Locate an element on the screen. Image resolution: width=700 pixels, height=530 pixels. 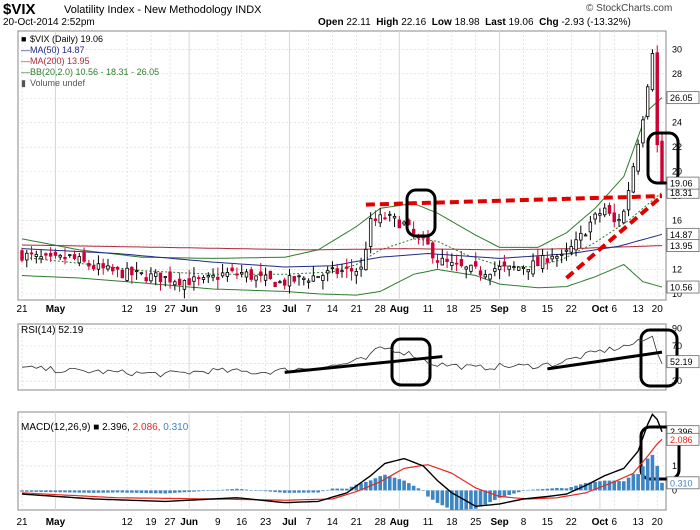
macd-y-tick-label: 1 is located at coordinates (674, 466).